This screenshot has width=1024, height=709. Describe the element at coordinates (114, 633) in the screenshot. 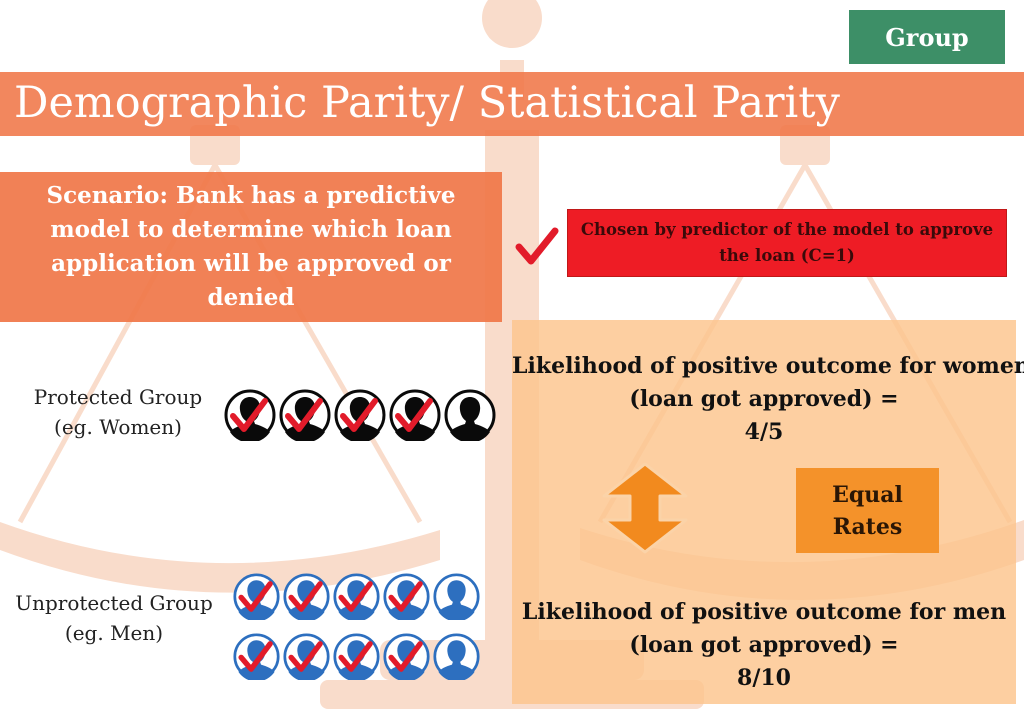

I see `unprotected-group-label-line2: (eg. Men)` at that location.